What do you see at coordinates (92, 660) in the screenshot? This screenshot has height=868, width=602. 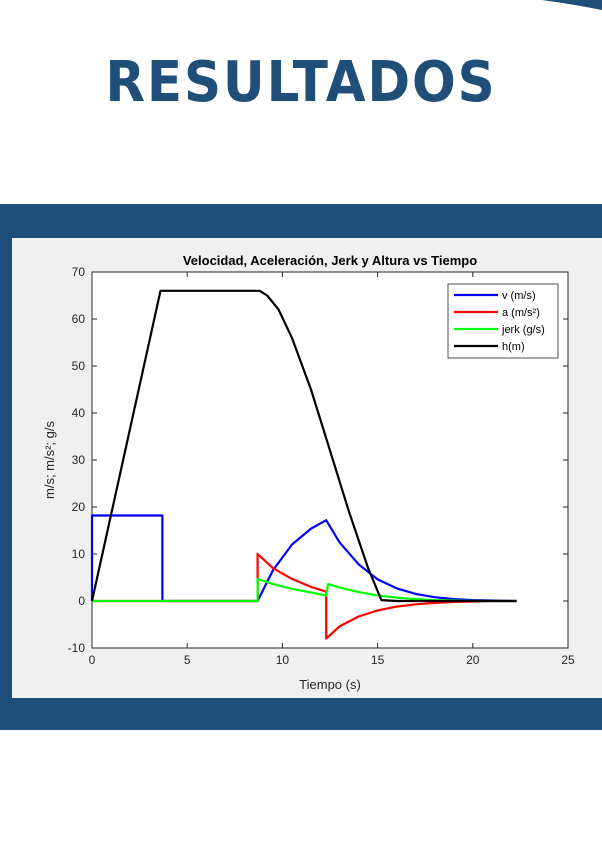 I see `x-tick-label: 0` at bounding box center [92, 660].